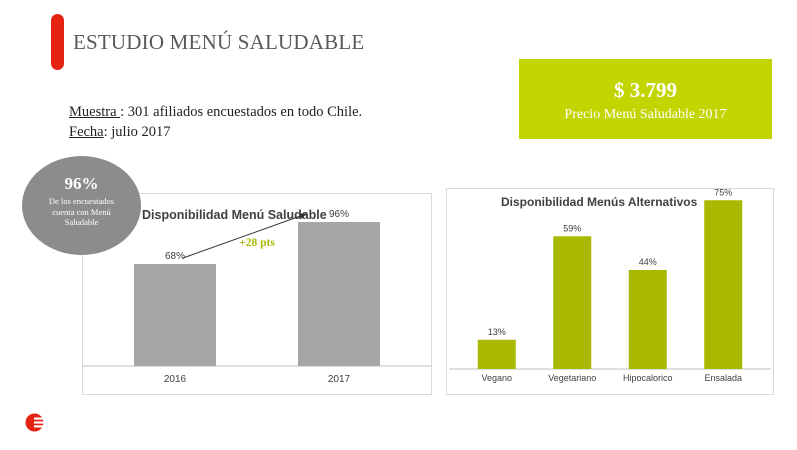  I want to click on data-label: 75%, so click(723, 193).